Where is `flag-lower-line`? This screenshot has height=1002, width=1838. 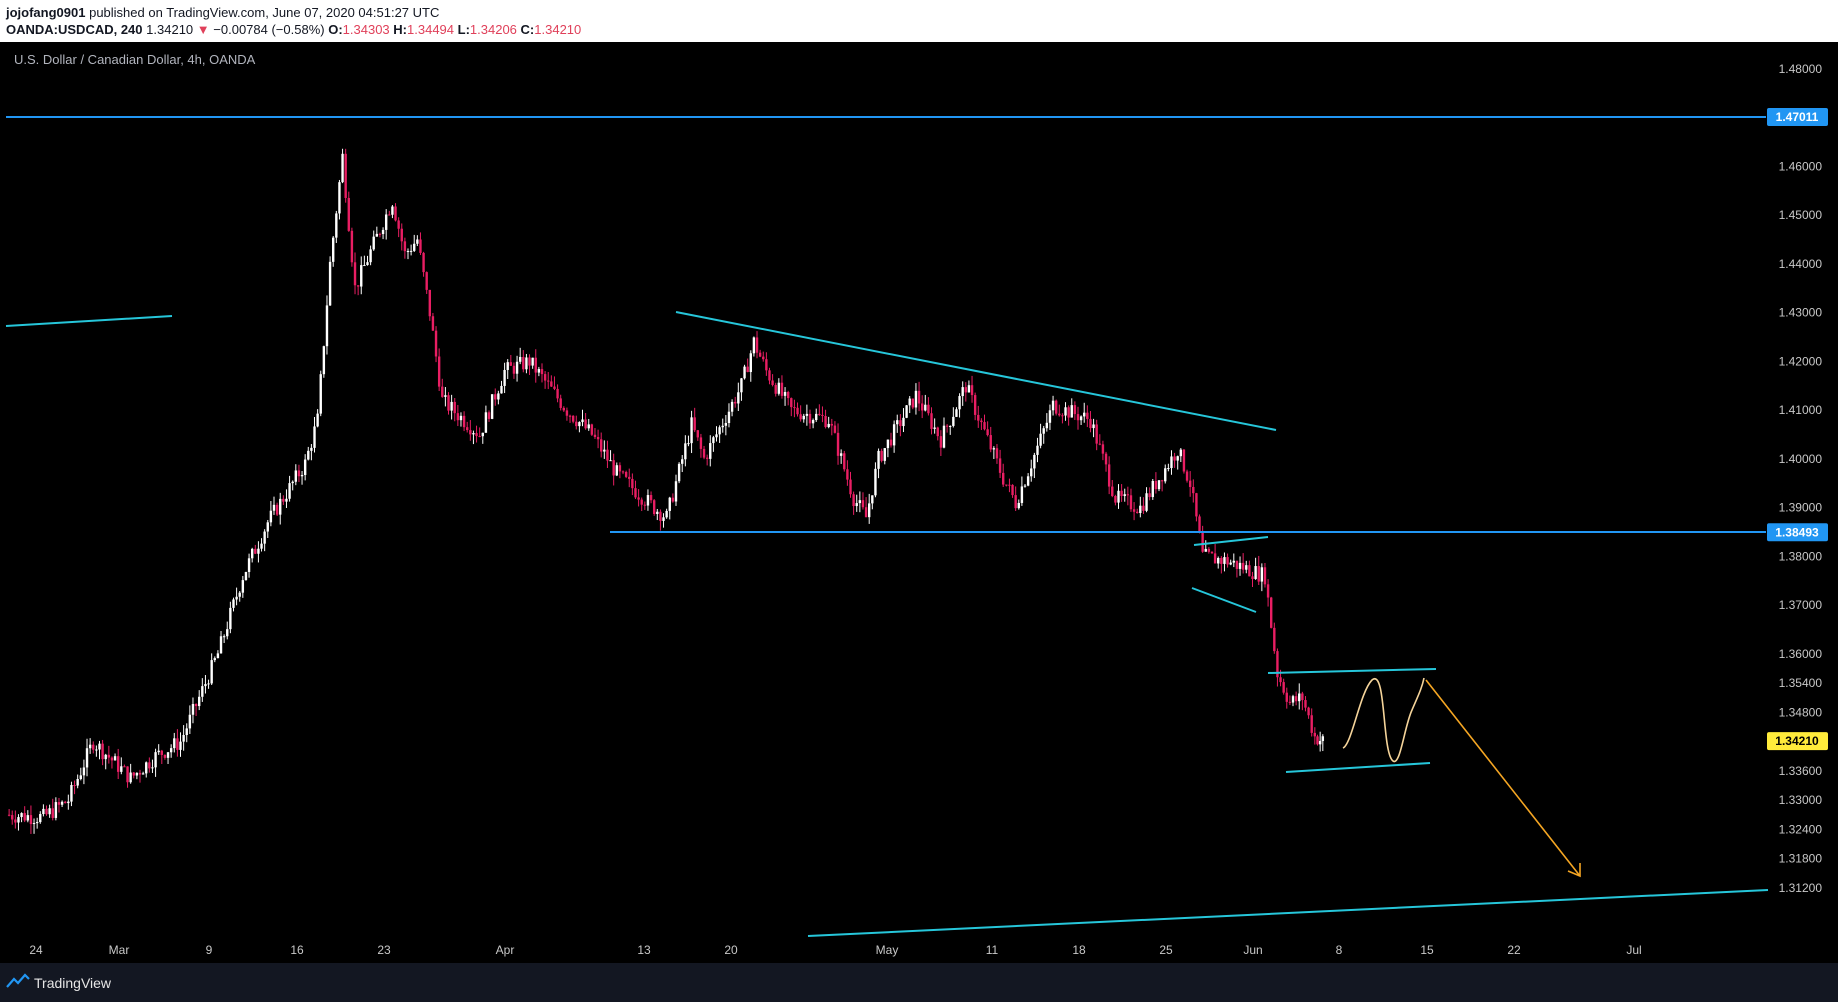 flag-lower-line is located at coordinates (1224, 600).